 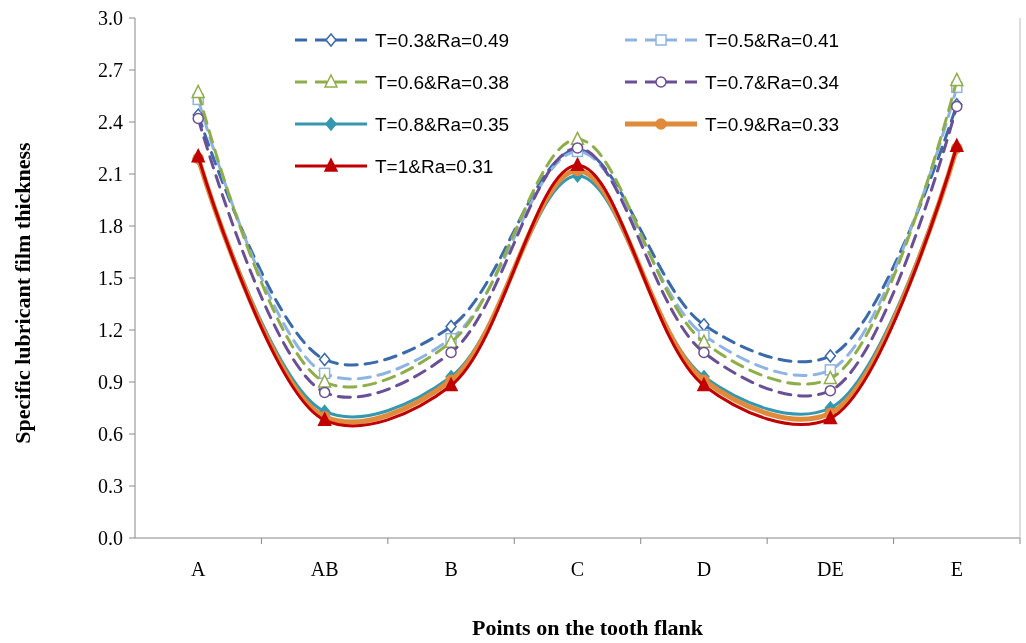 I want to click on y-tick-label: 0.3, so click(x=110, y=486).